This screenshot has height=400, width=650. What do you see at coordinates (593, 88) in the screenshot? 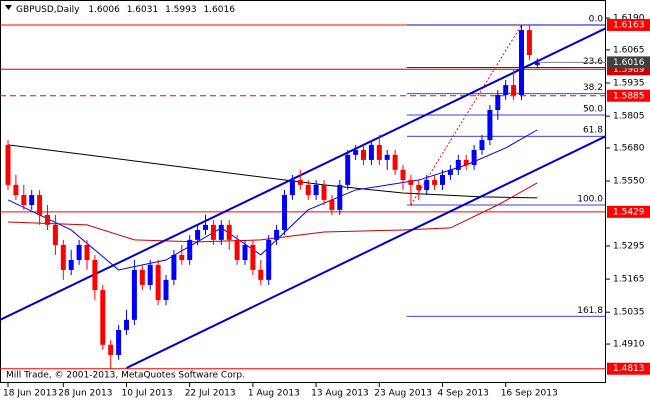
I see `fibo-label: 38.2` at bounding box center [593, 88].